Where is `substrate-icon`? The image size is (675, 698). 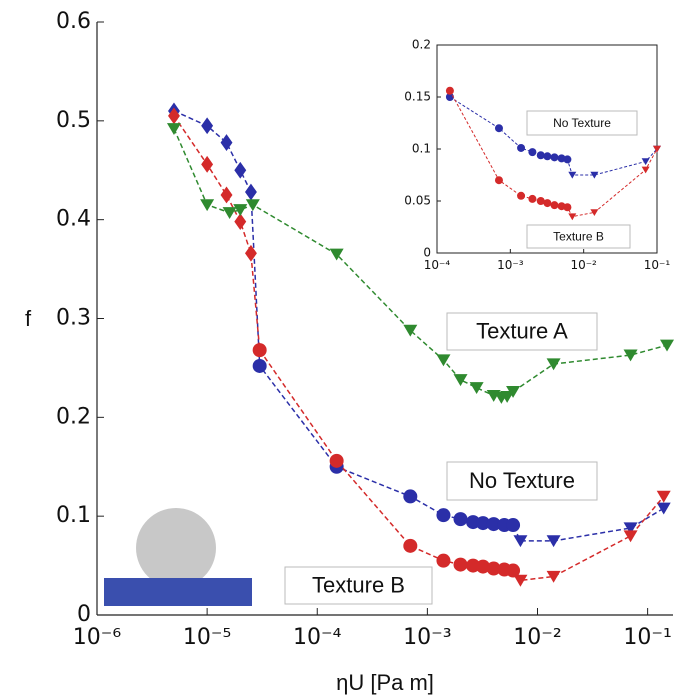 substrate-icon is located at coordinates (178, 592).